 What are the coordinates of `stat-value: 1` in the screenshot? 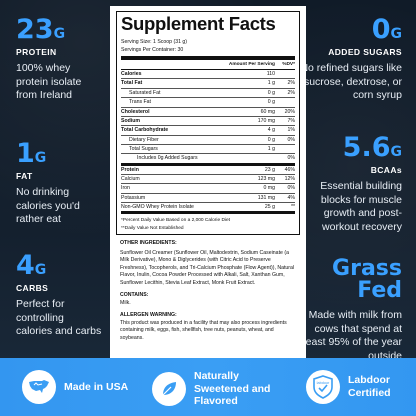 It's located at (25, 153).